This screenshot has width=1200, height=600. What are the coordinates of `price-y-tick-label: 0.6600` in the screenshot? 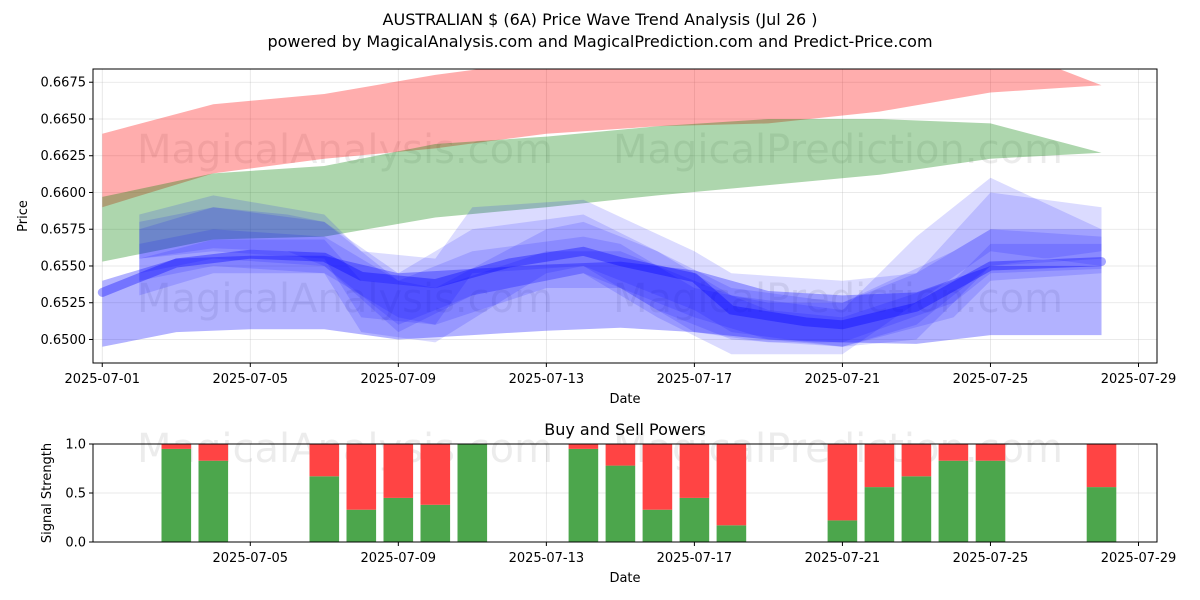 It's located at (64, 193).